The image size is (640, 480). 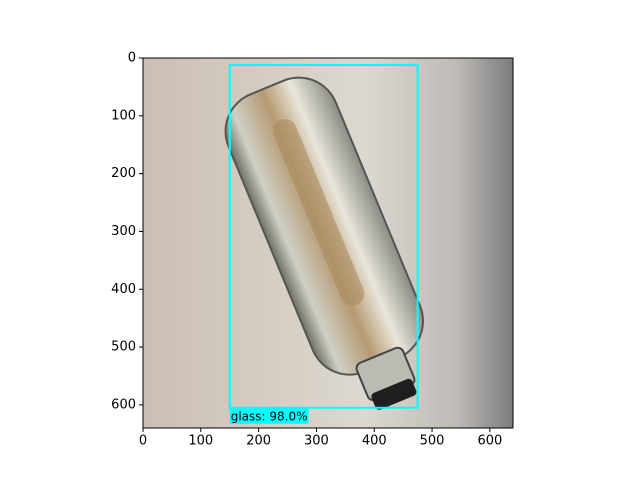 What do you see at coordinates (316, 441) in the screenshot?
I see `x-tick-label: 300` at bounding box center [316, 441].